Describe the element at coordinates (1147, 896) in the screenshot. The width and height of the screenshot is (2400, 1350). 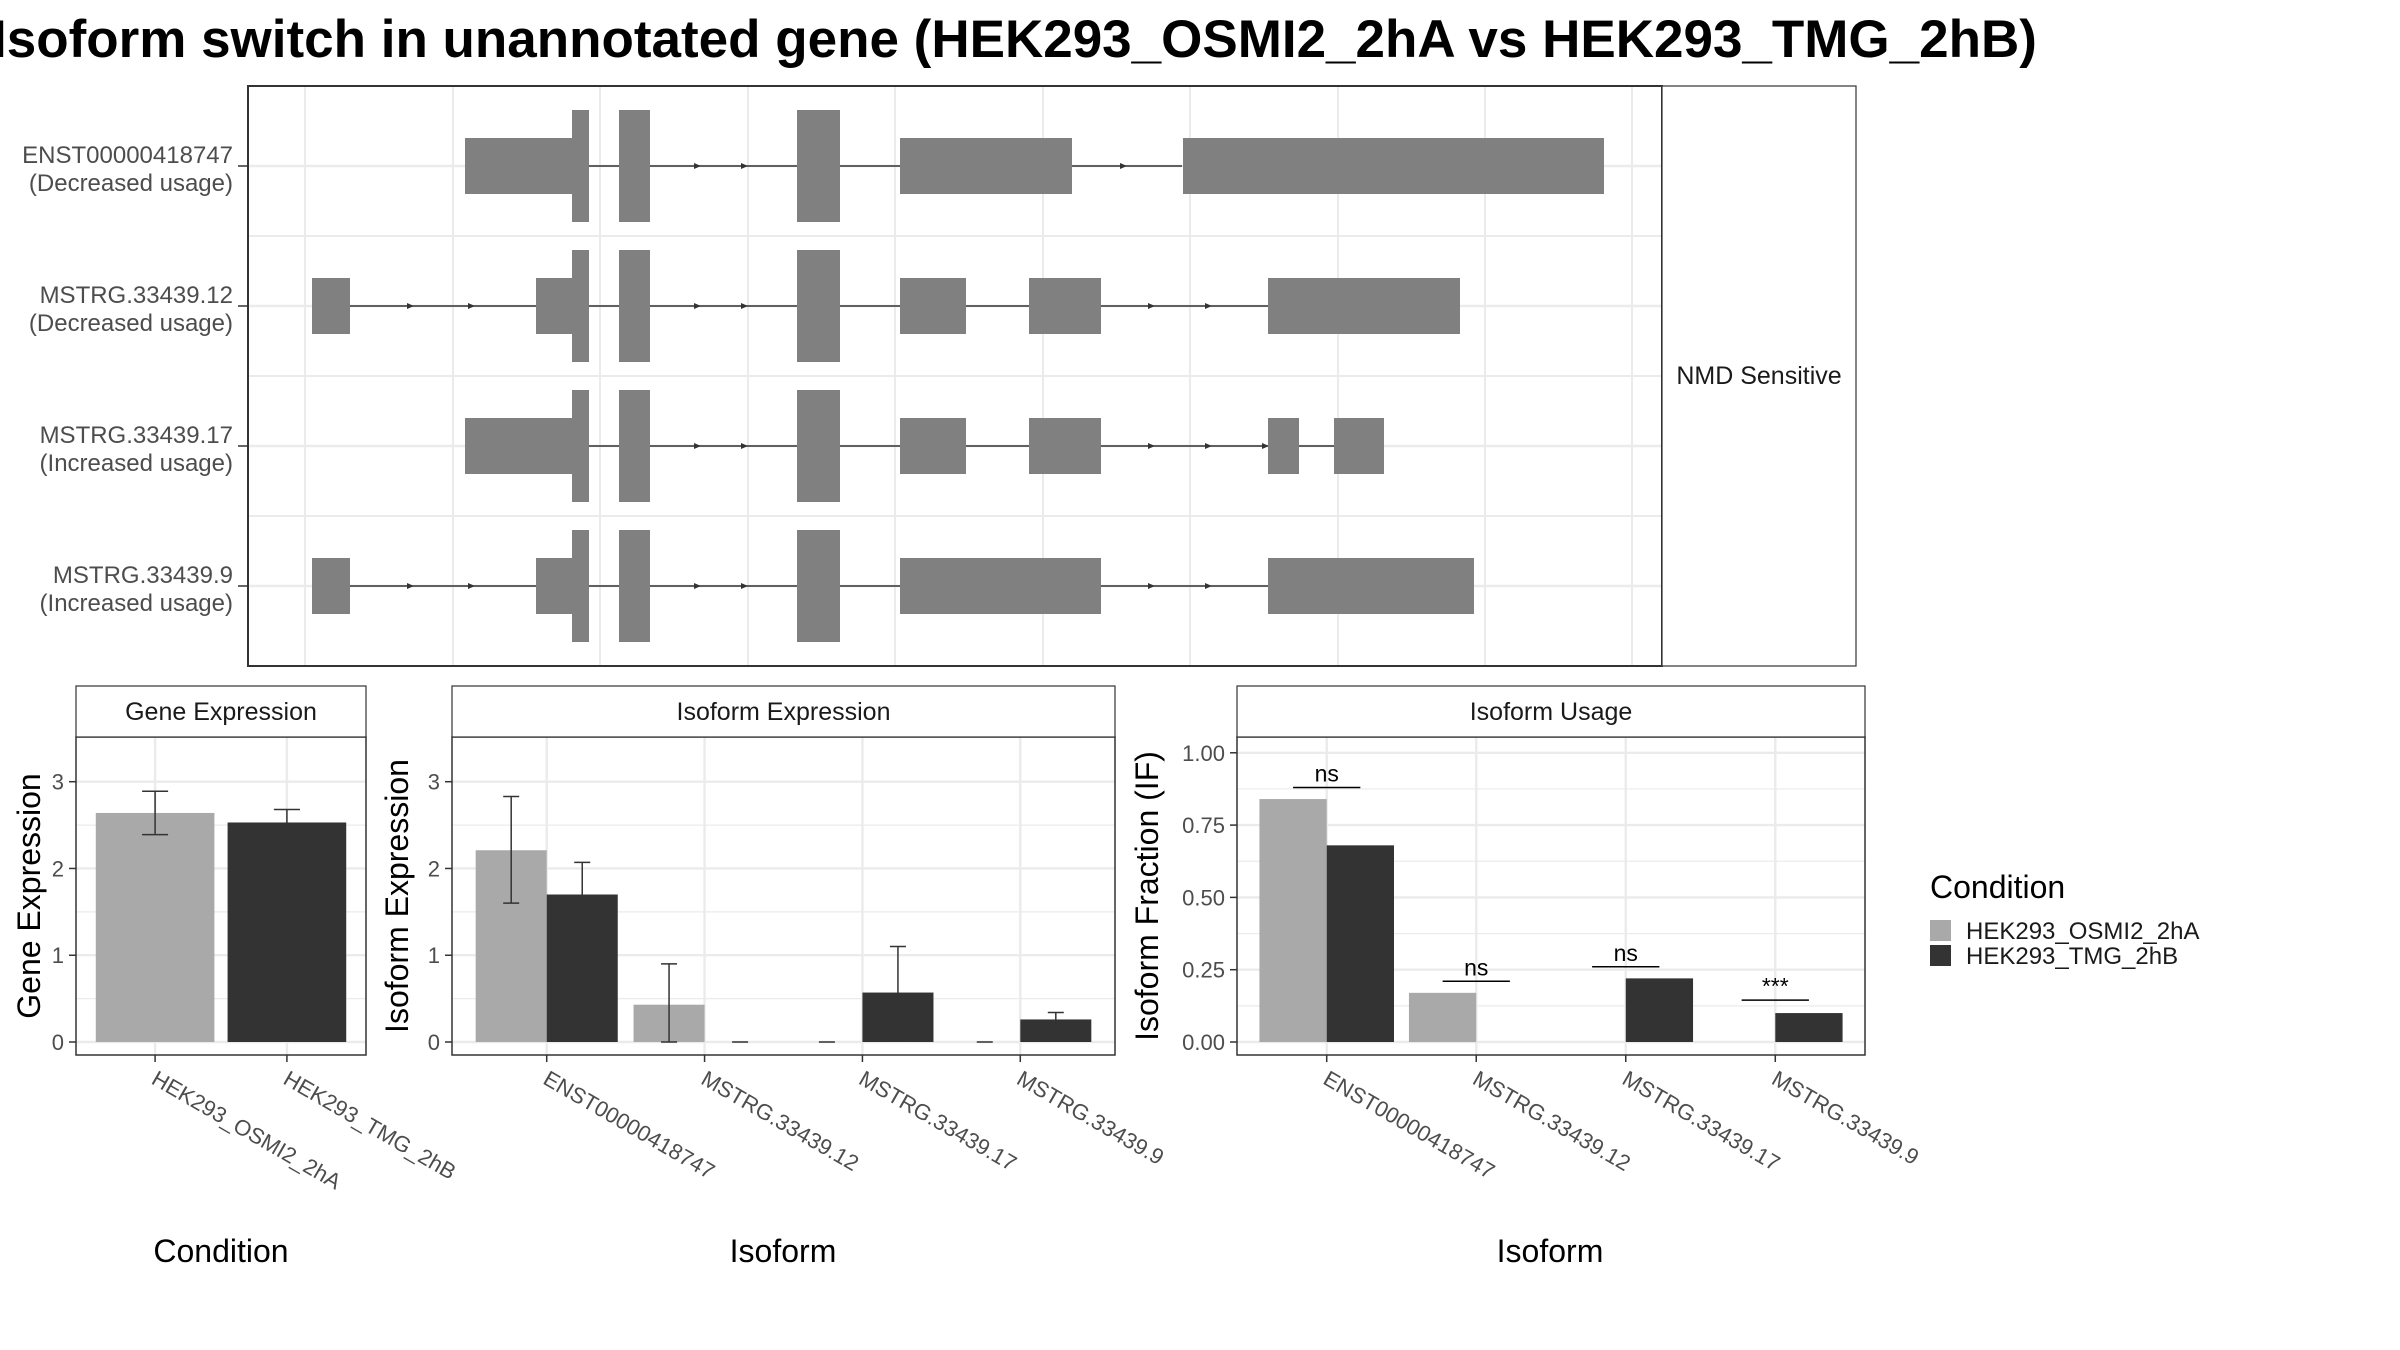
I see `y-axis-title: Isoform Fraction (IF)` at that location.